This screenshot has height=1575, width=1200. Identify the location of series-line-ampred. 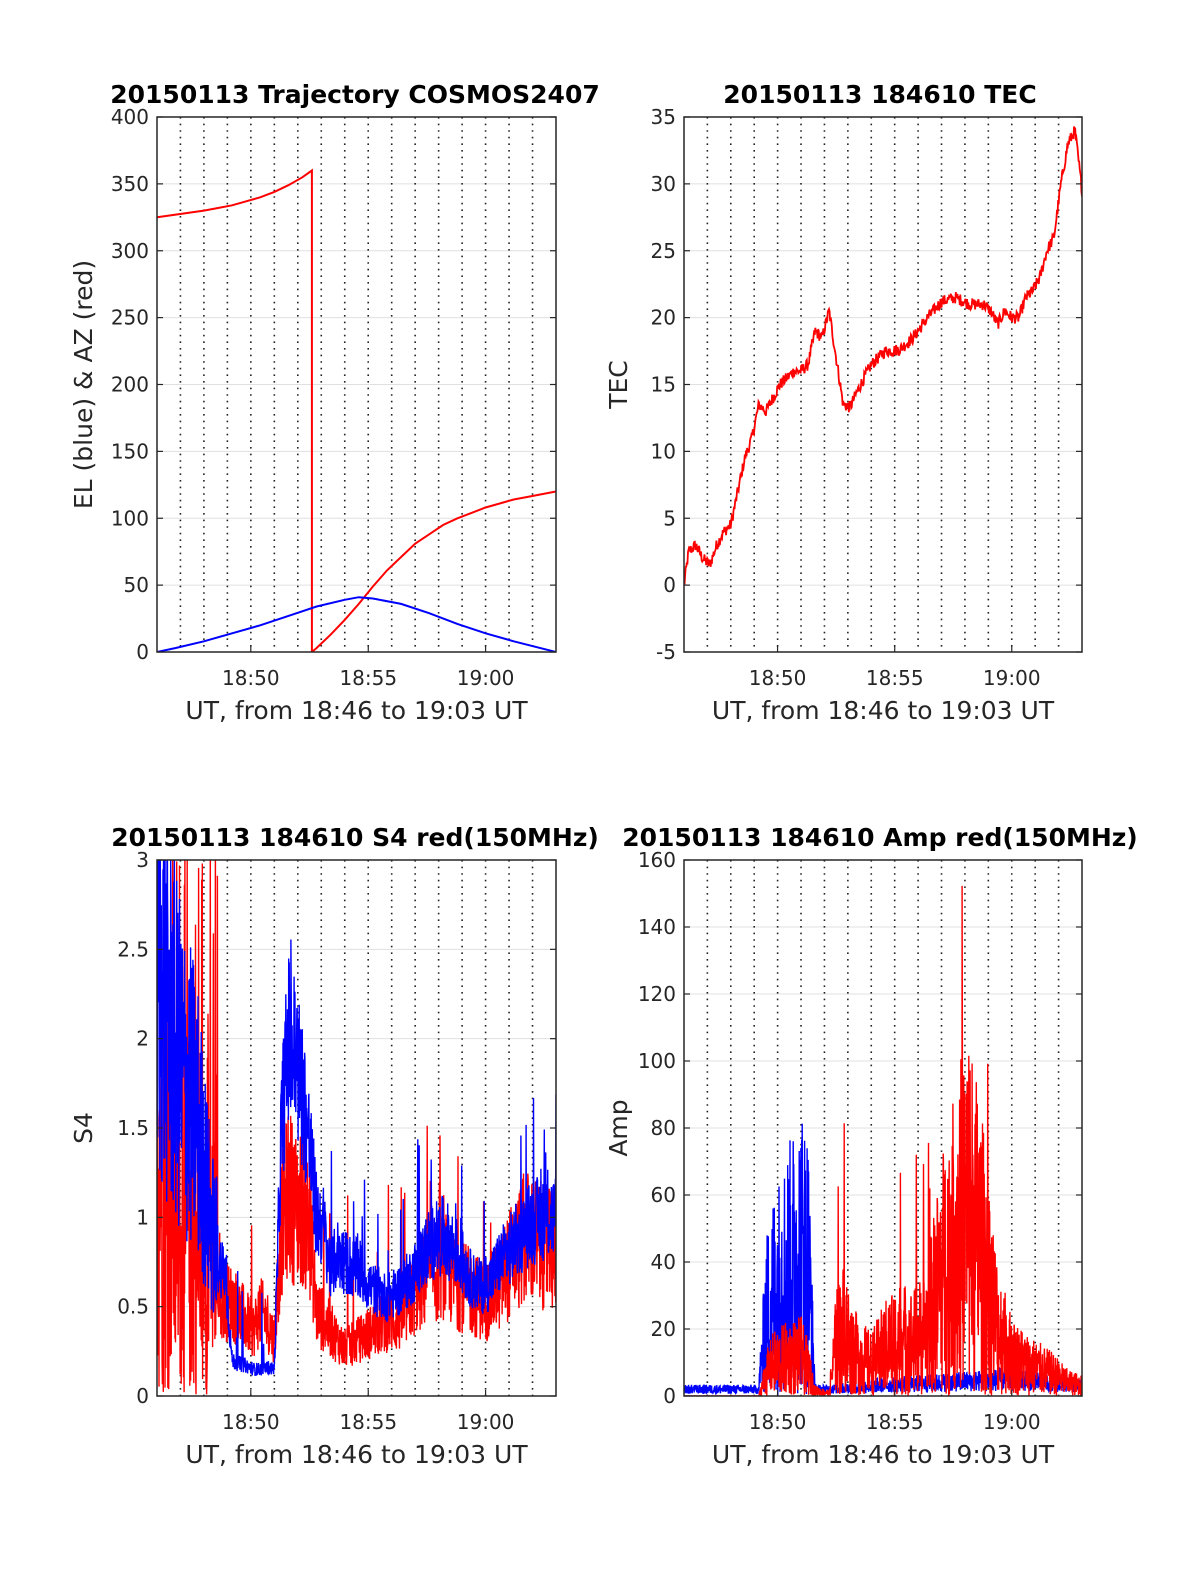
(883, 1140).